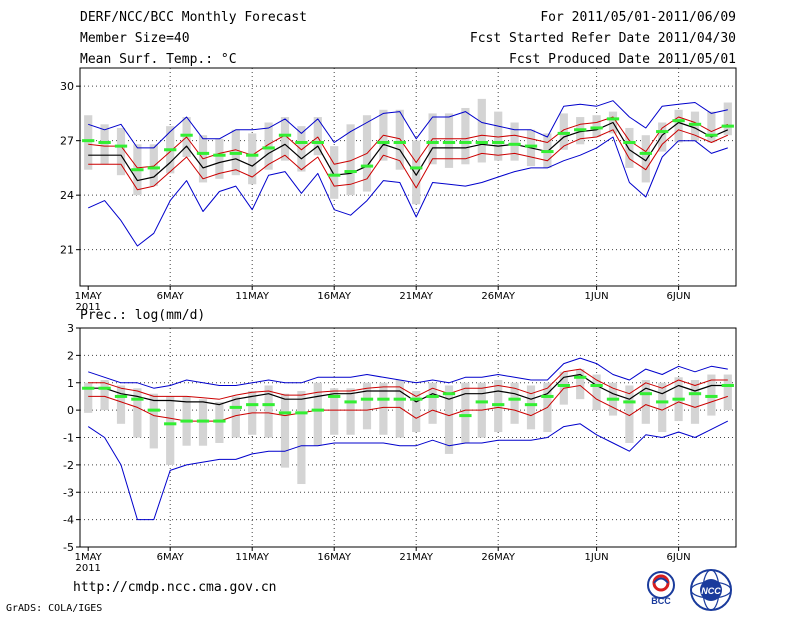  Describe the element at coordinates (408, 373) in the screenshot. I see `precipitation-ensemble-max-line` at that location.